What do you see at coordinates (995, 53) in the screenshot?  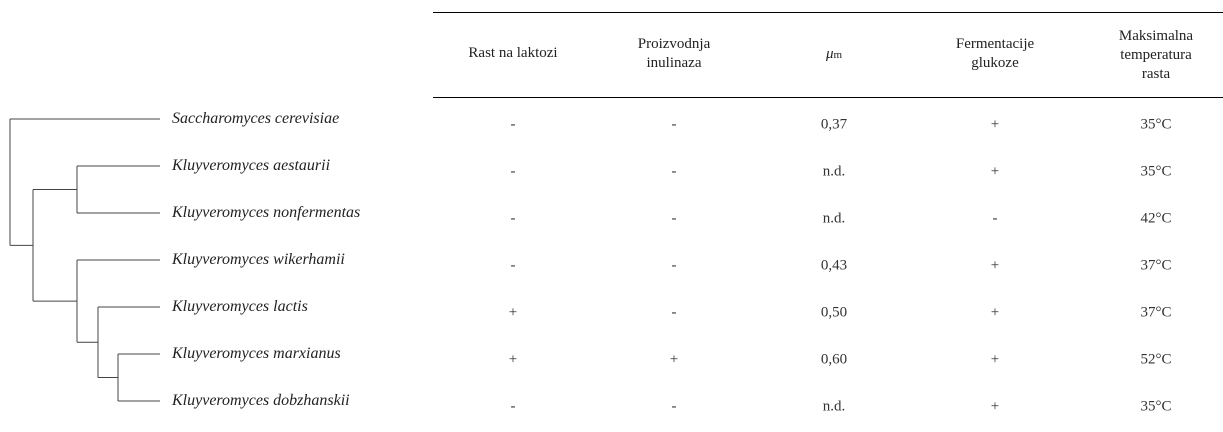 I see `header-glucose-fermentation: Fermentacije glukoze` at bounding box center [995, 53].